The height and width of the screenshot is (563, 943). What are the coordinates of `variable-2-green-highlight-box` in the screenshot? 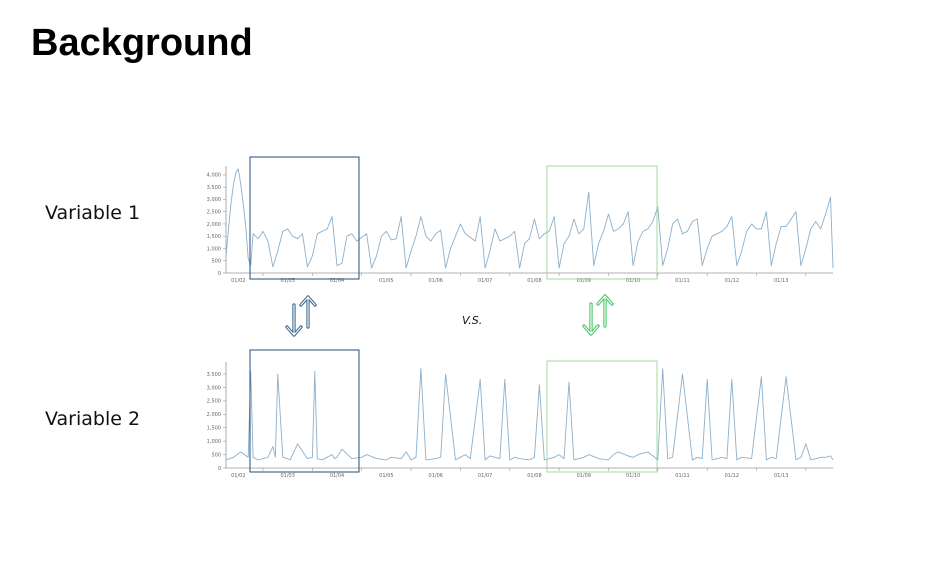 It's located at (602, 416).